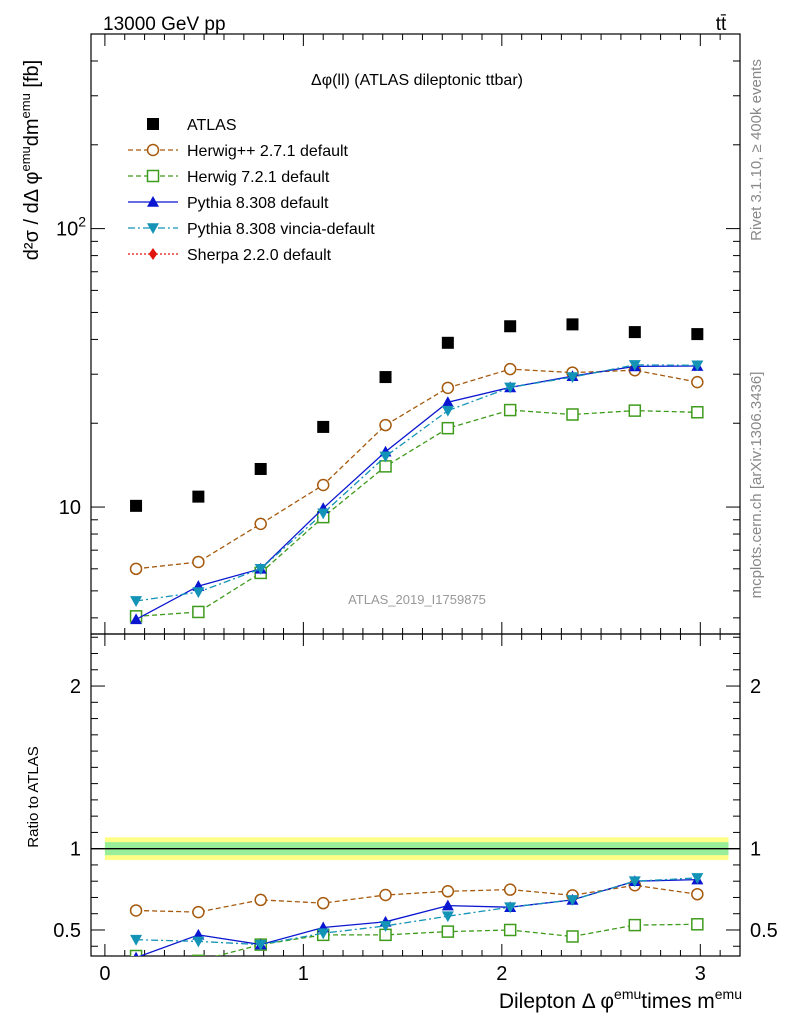 The width and height of the screenshot is (786, 1024). What do you see at coordinates (417, 415) in the screenshot?
I see `series-atlas-data` at bounding box center [417, 415].